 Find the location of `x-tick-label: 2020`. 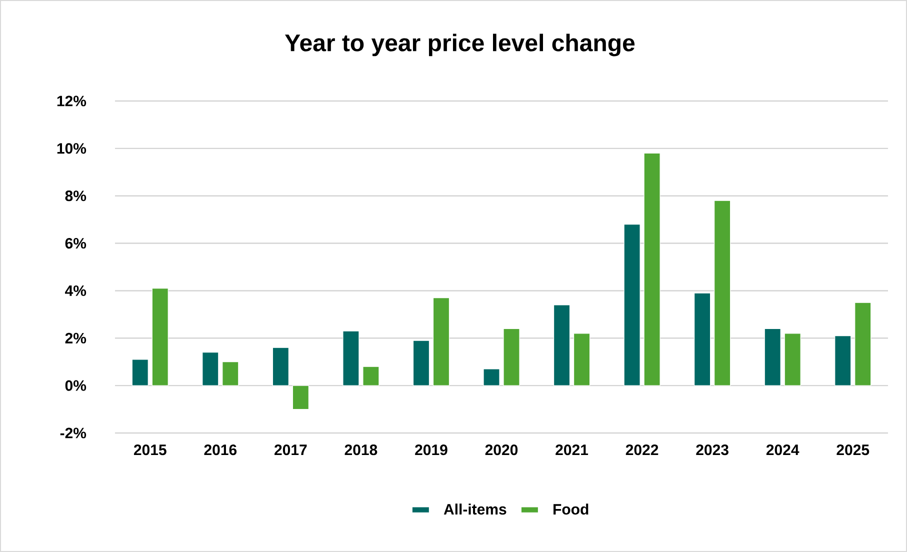

x-tick-label: 2020 is located at coordinates (501, 450).